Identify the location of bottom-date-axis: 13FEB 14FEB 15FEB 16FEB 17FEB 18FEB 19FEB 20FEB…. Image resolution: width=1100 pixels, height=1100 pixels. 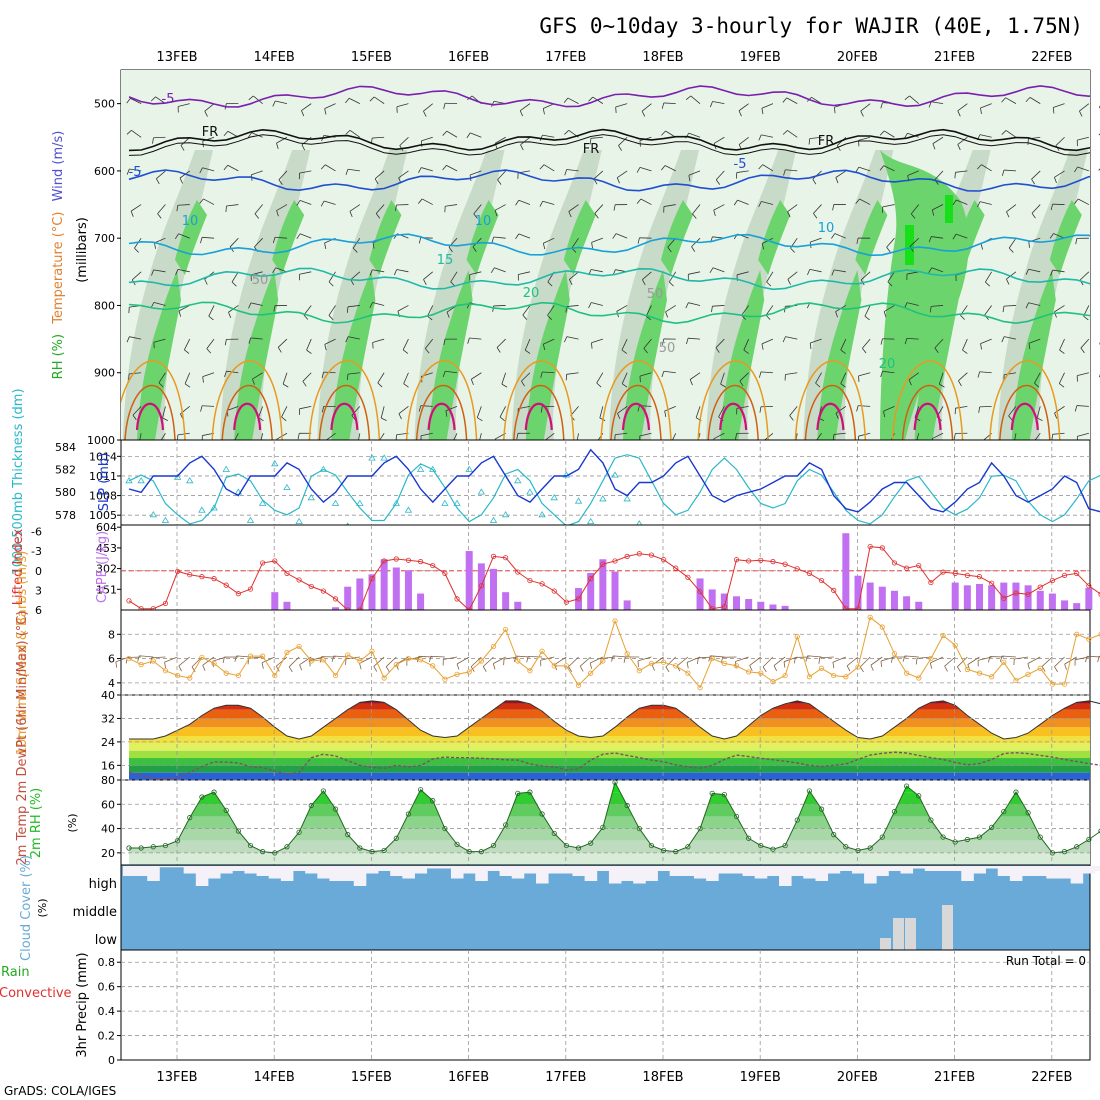
(614, 1077).